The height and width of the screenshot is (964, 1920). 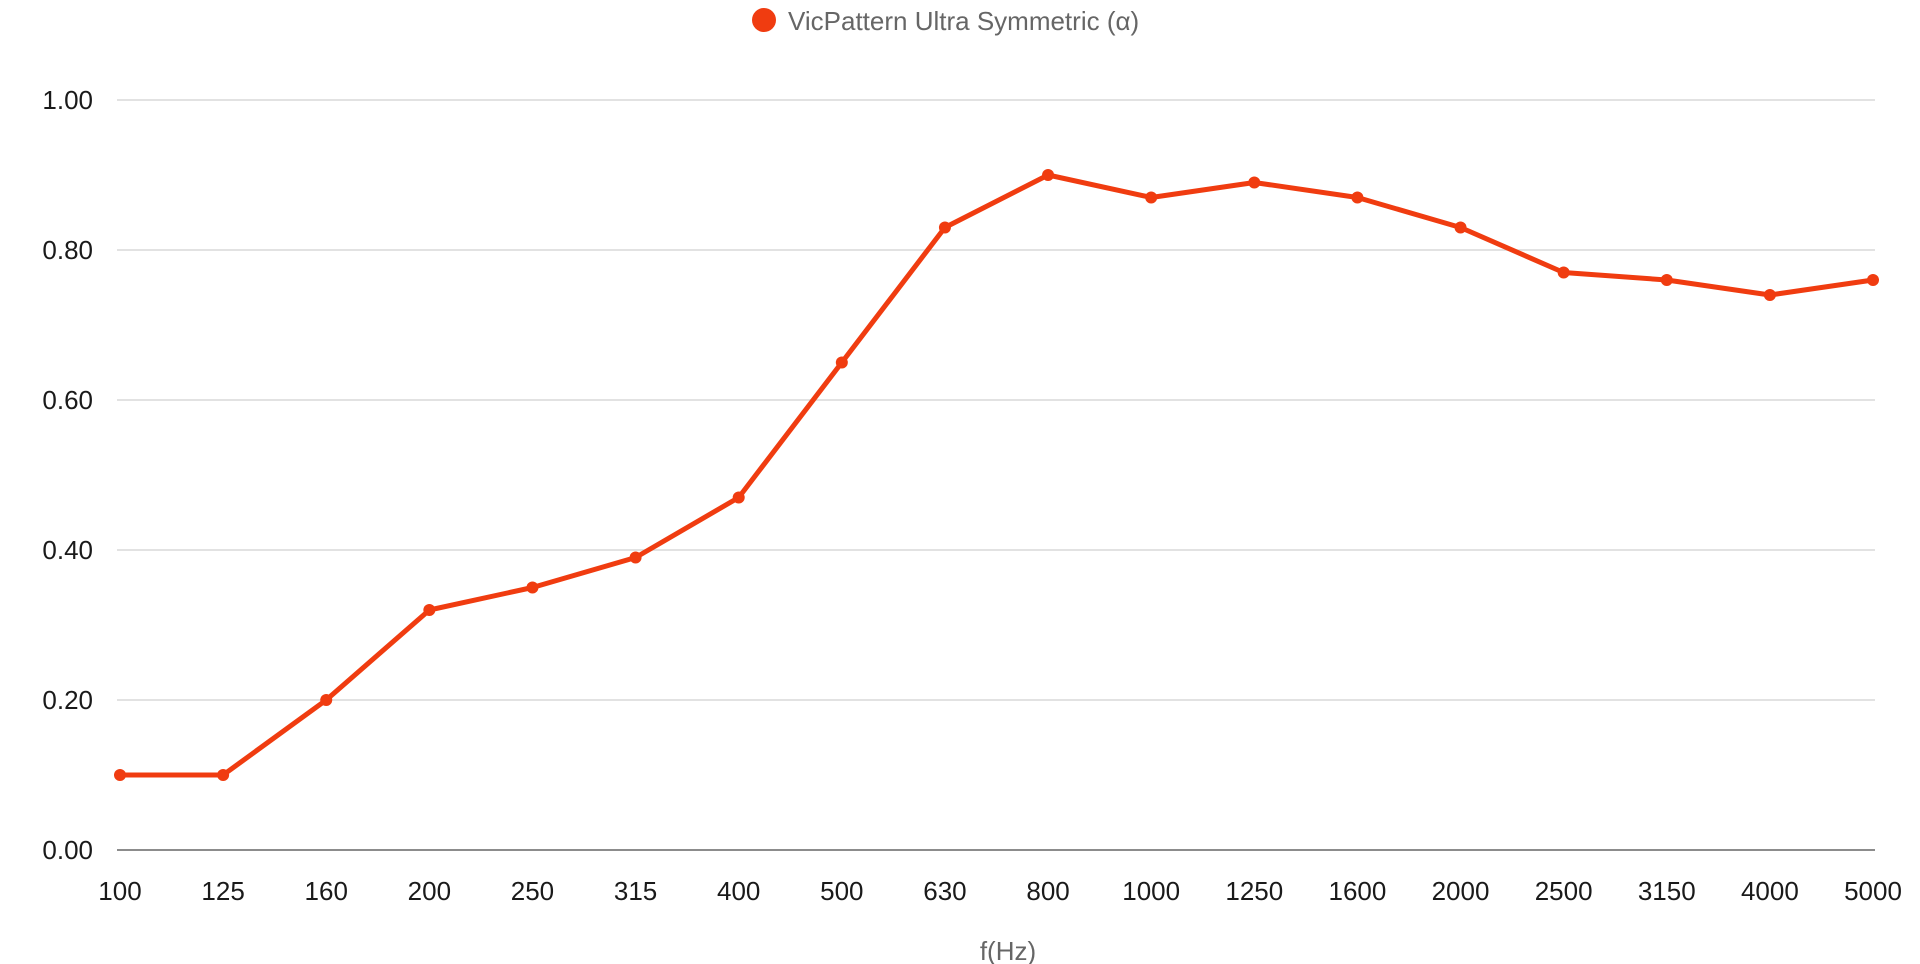 I want to click on x-tick-label: 315, so click(x=635, y=891).